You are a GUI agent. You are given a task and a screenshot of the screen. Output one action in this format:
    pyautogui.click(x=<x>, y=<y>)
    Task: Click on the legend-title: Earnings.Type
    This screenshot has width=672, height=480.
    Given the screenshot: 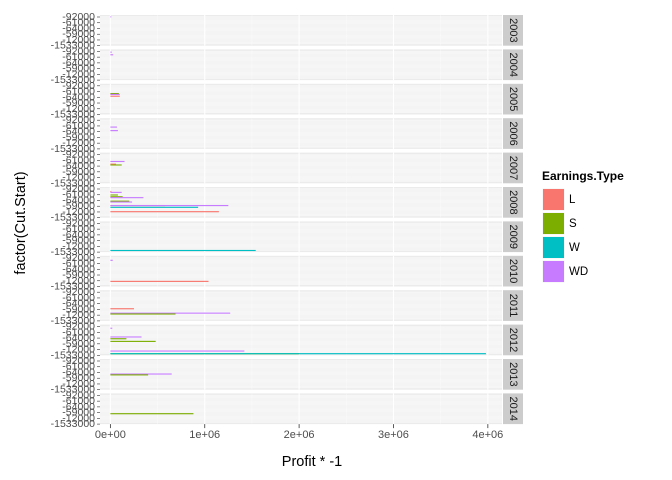 What is the action you would take?
    pyautogui.click(x=583, y=176)
    